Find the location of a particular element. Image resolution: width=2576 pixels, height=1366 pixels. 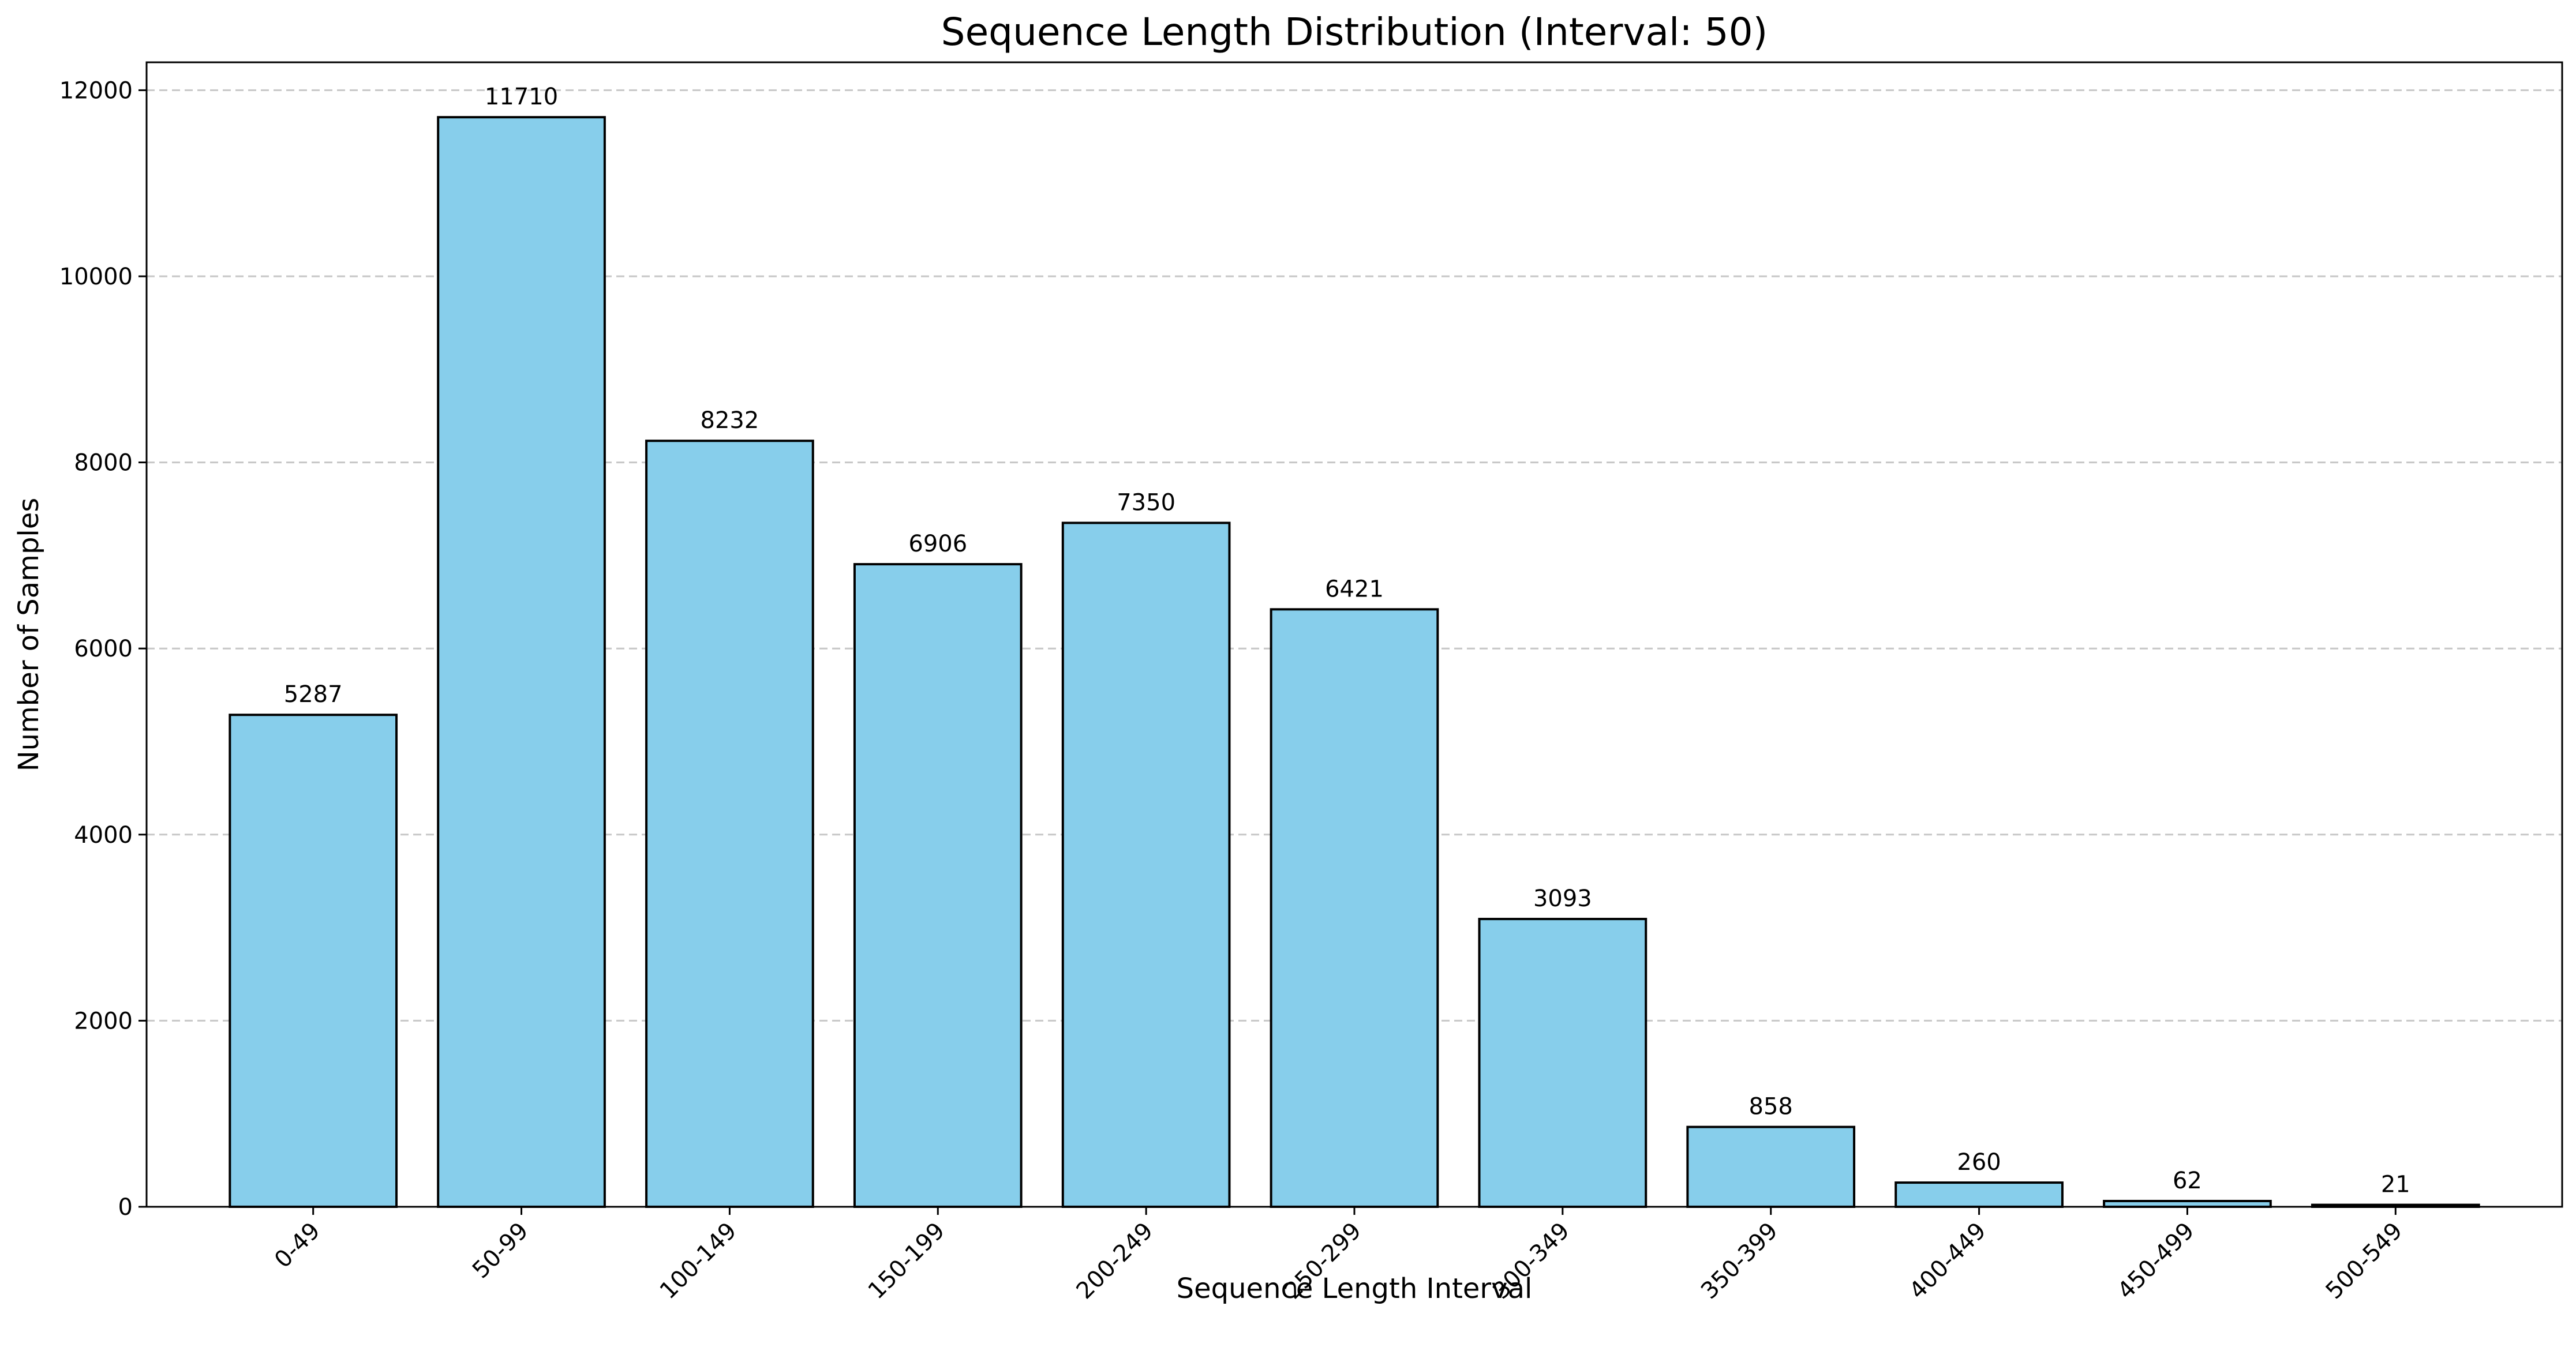

x-tick-label: 150-199 is located at coordinates (907, 1261).